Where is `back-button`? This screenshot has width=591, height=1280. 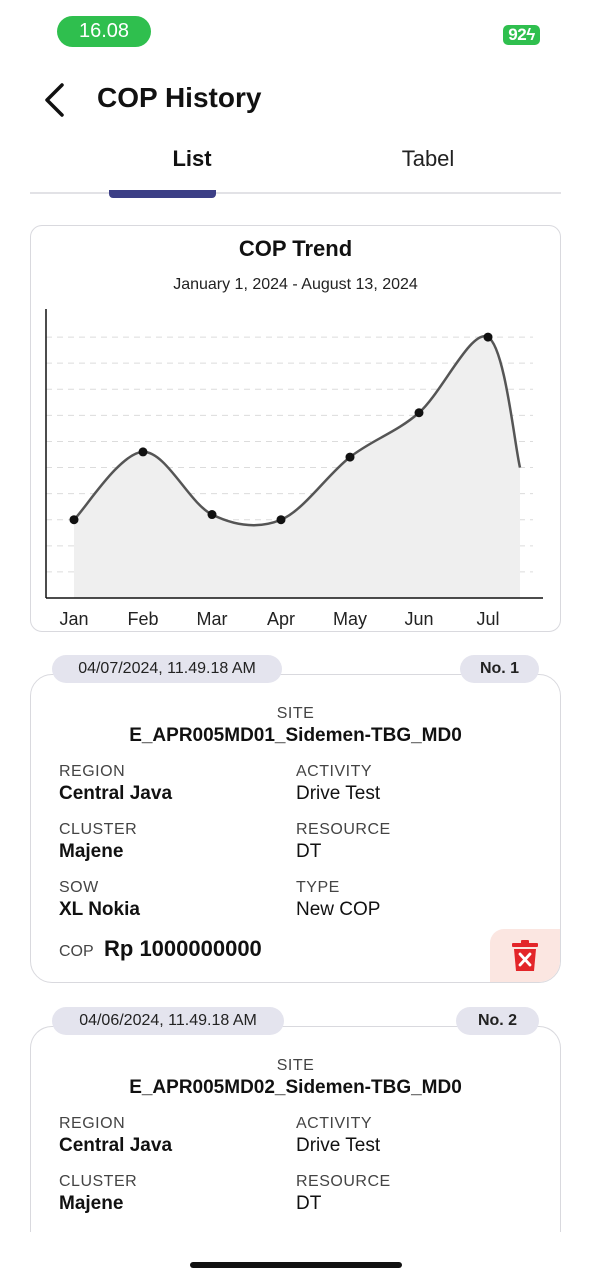
back-button is located at coordinates (54, 100).